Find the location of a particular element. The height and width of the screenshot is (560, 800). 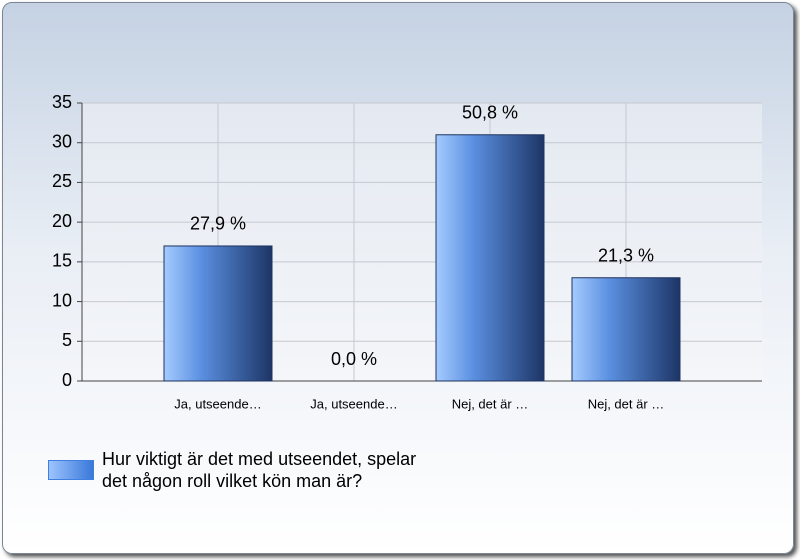

y-tick-label: 15 is located at coordinates (62, 261).